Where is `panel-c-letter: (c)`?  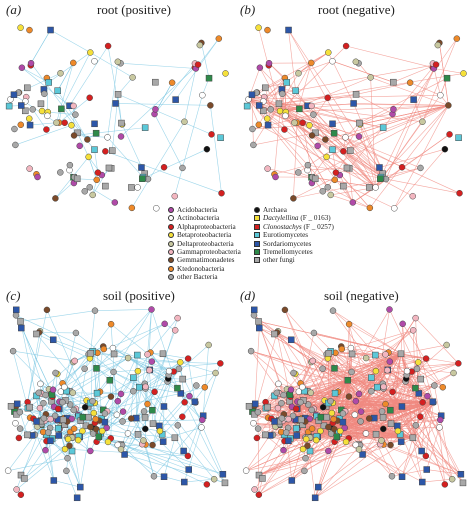 panel-c-letter: (c) is located at coordinates (13, 295).